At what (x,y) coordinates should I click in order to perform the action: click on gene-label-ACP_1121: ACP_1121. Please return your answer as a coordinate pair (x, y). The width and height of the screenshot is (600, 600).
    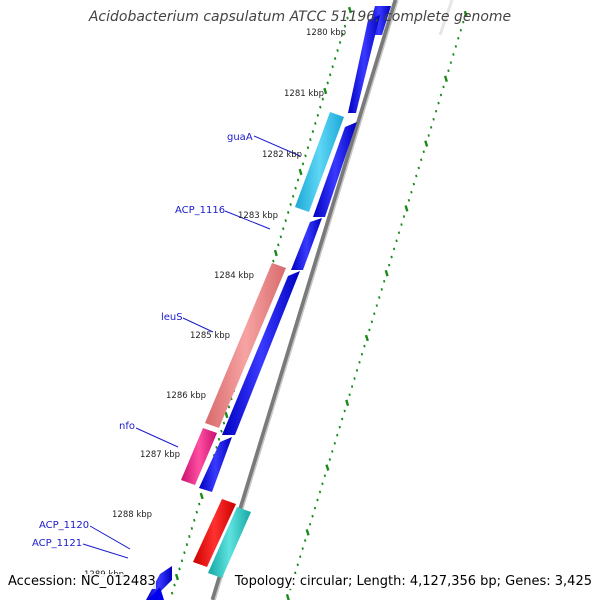
    Looking at the image, I should click on (57, 543).